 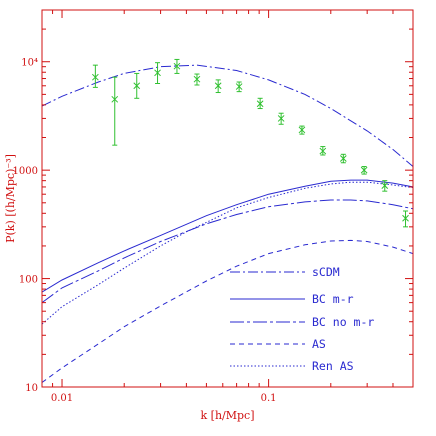 What do you see at coordinates (333, 366) in the screenshot?
I see `legend-label: Ren AS` at bounding box center [333, 366].